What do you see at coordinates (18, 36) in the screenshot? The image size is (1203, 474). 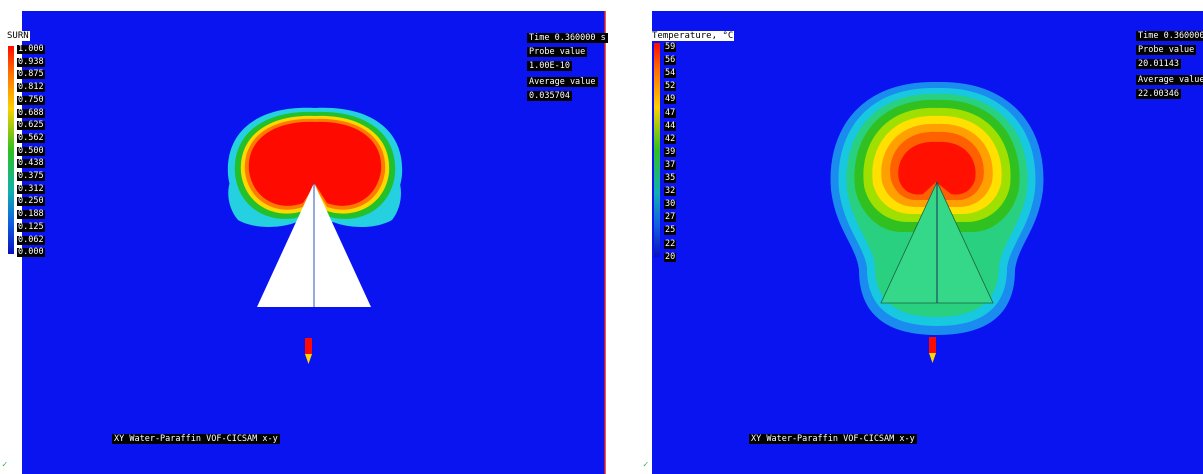 I see `legend-title: SURN` at bounding box center [18, 36].